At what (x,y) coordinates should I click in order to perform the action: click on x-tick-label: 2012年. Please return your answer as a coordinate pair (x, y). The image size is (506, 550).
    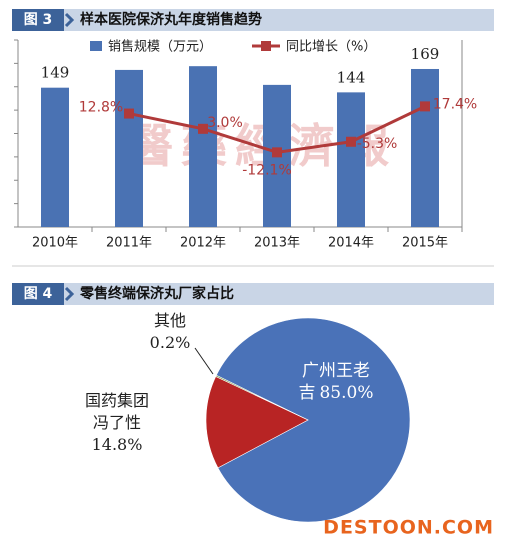
    Looking at the image, I should click on (203, 243).